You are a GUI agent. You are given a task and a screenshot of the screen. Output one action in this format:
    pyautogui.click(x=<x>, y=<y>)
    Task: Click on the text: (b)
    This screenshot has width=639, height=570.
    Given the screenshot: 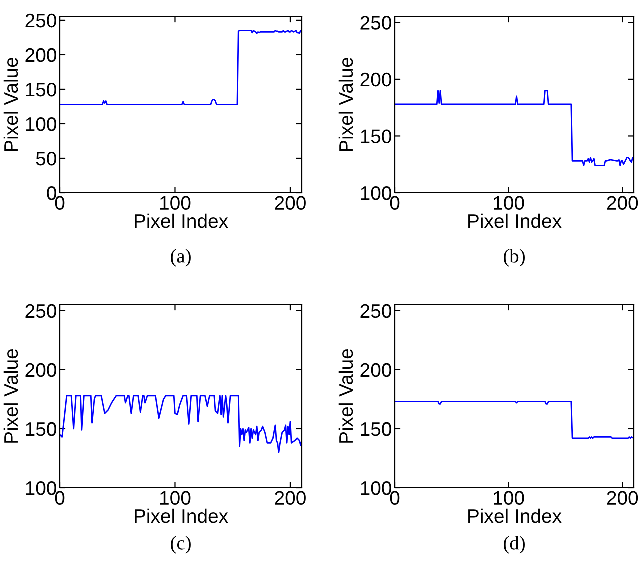 What is the action you would take?
    pyautogui.click(x=514, y=258)
    